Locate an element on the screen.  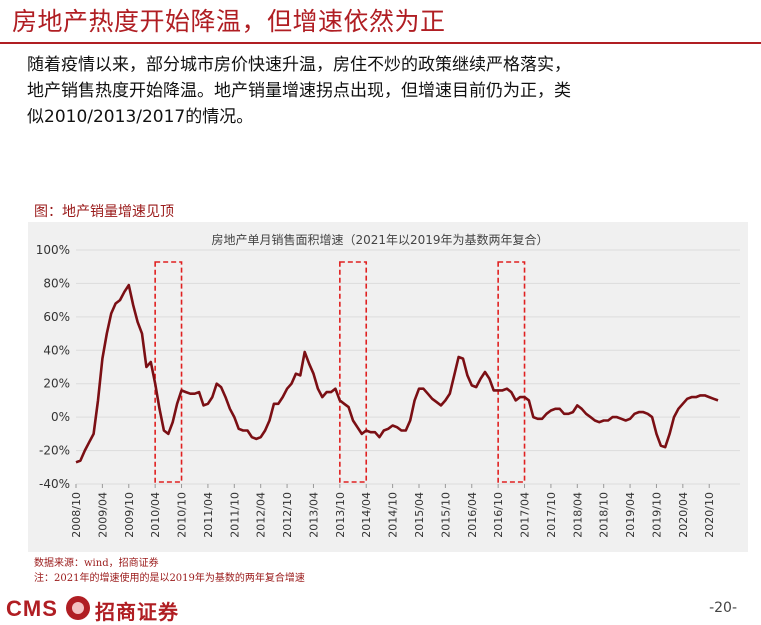
note-line: 注：2021年的增速使用的是以2019年为基数的两年复合增速 is located at coordinates (169, 578).